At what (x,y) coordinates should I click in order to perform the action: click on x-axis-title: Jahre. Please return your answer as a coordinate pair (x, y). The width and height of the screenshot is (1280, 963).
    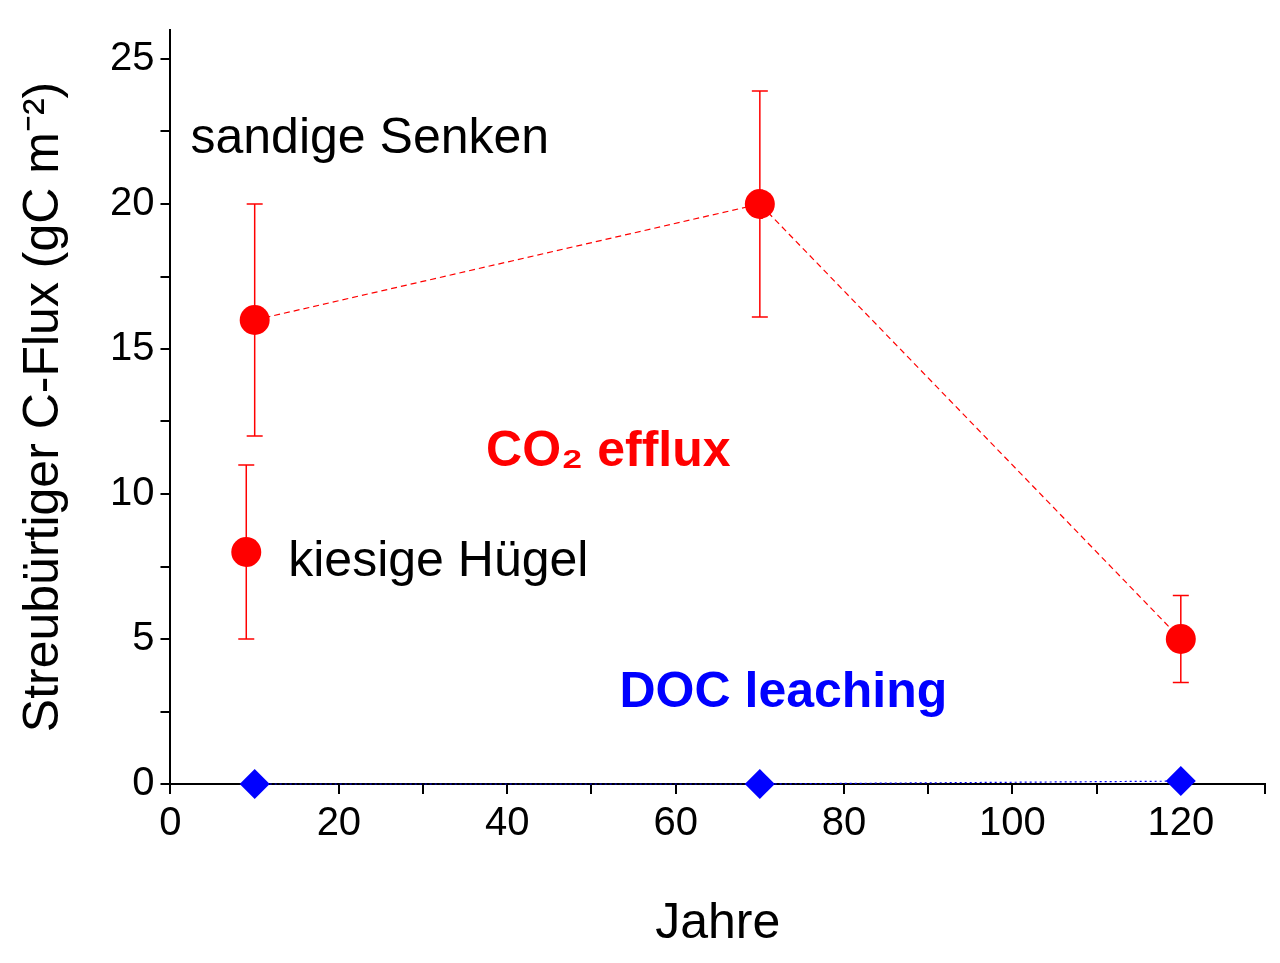
    Looking at the image, I should click on (718, 920).